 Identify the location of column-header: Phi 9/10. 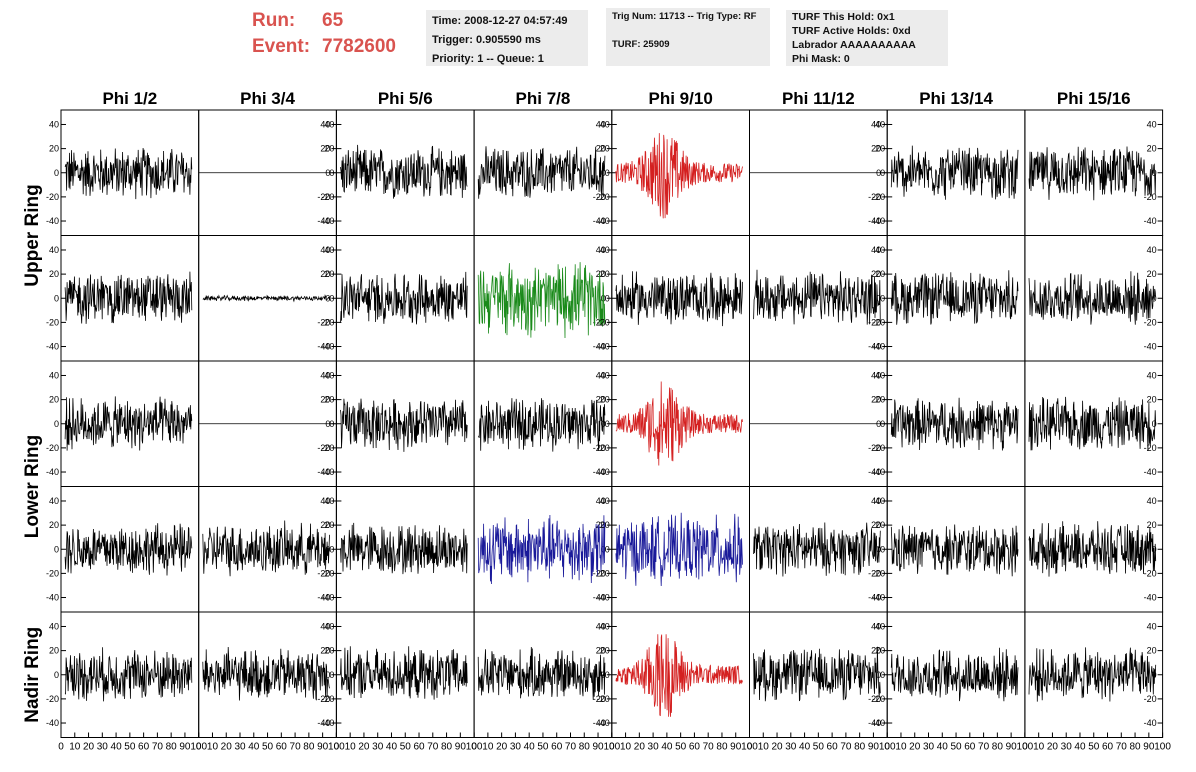
(681, 98).